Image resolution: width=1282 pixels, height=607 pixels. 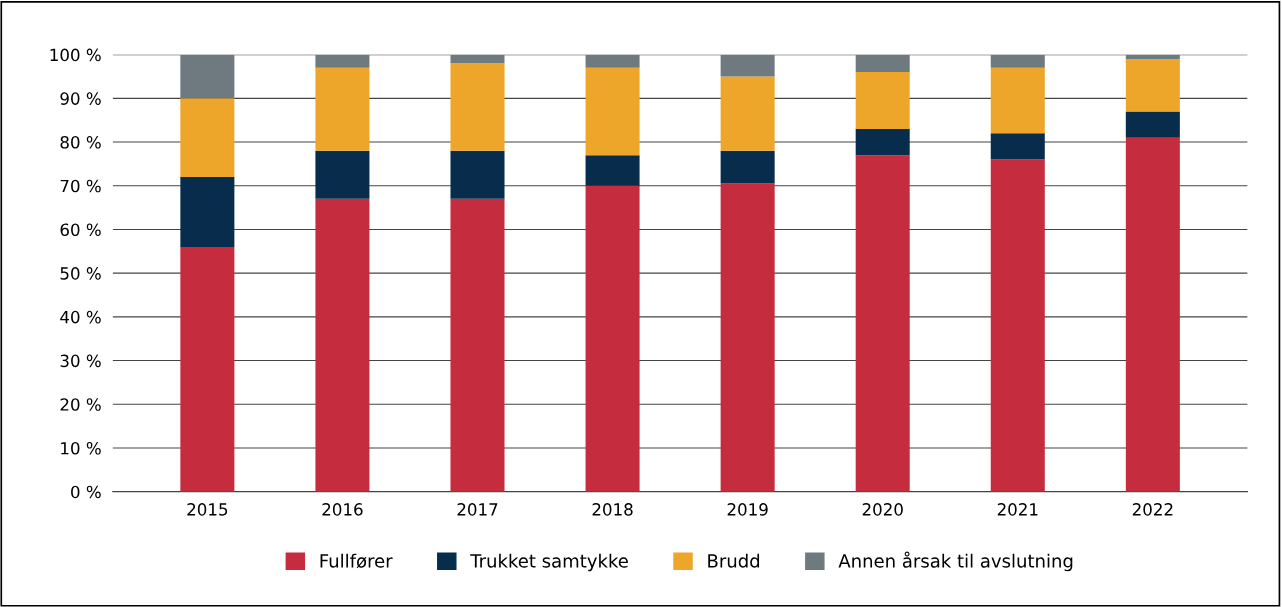 I want to click on x-tick-label: 2019, so click(x=747, y=509).